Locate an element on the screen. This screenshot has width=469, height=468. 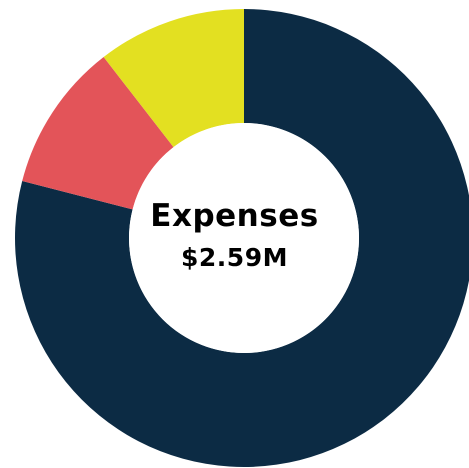
chart-center-title: Expenses is located at coordinates (234, 216).